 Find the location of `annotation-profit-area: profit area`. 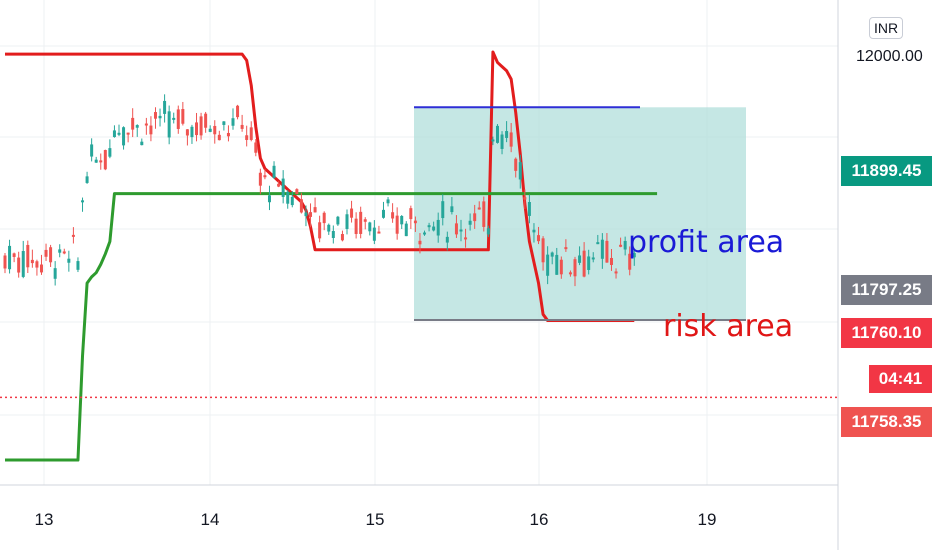

annotation-profit-area: profit area is located at coordinates (706, 242).